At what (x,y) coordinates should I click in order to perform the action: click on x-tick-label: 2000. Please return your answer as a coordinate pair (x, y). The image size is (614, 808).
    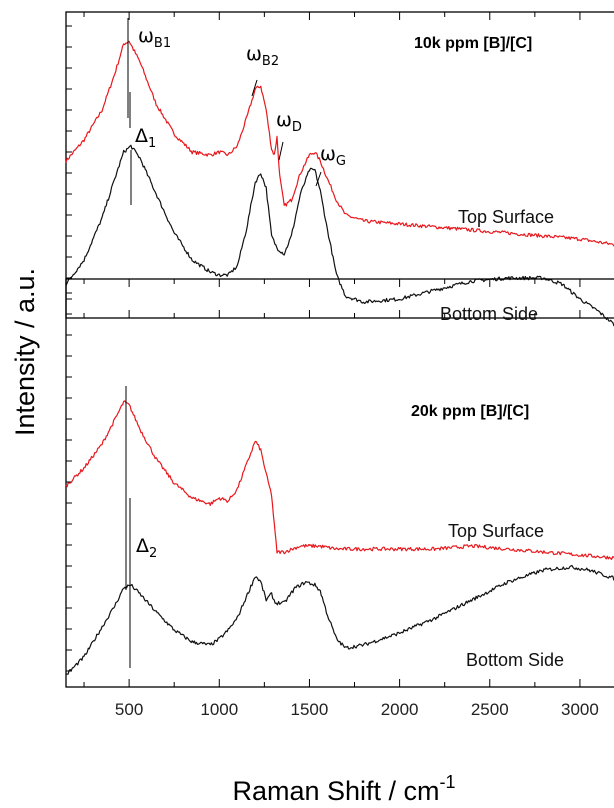
    Looking at the image, I should click on (400, 709).